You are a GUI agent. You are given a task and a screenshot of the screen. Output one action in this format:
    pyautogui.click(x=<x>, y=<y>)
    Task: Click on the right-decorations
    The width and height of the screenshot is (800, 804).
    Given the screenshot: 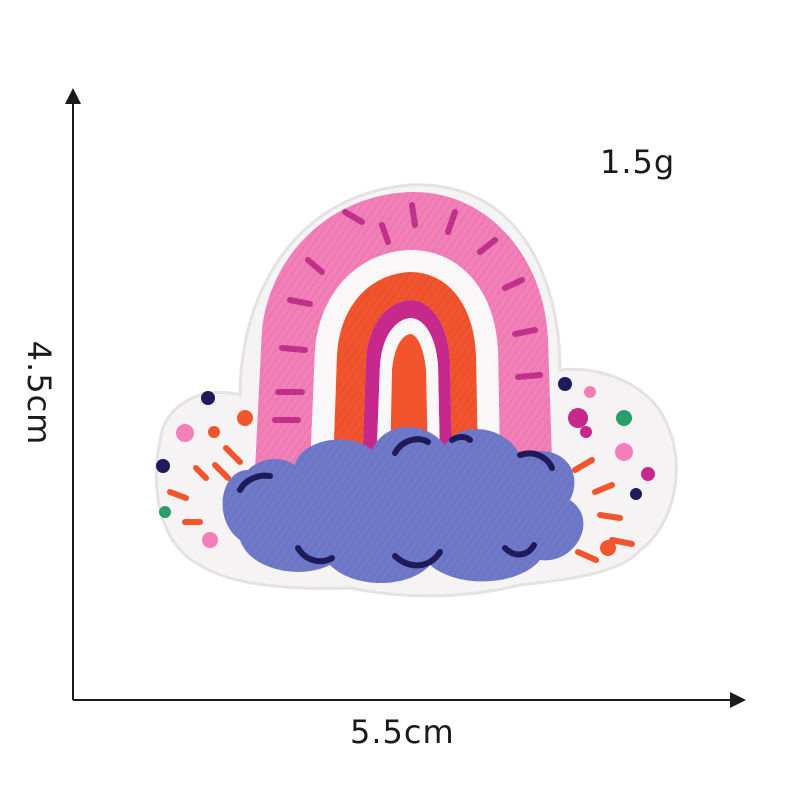 What is the action you would take?
    pyautogui.click(x=606, y=470)
    